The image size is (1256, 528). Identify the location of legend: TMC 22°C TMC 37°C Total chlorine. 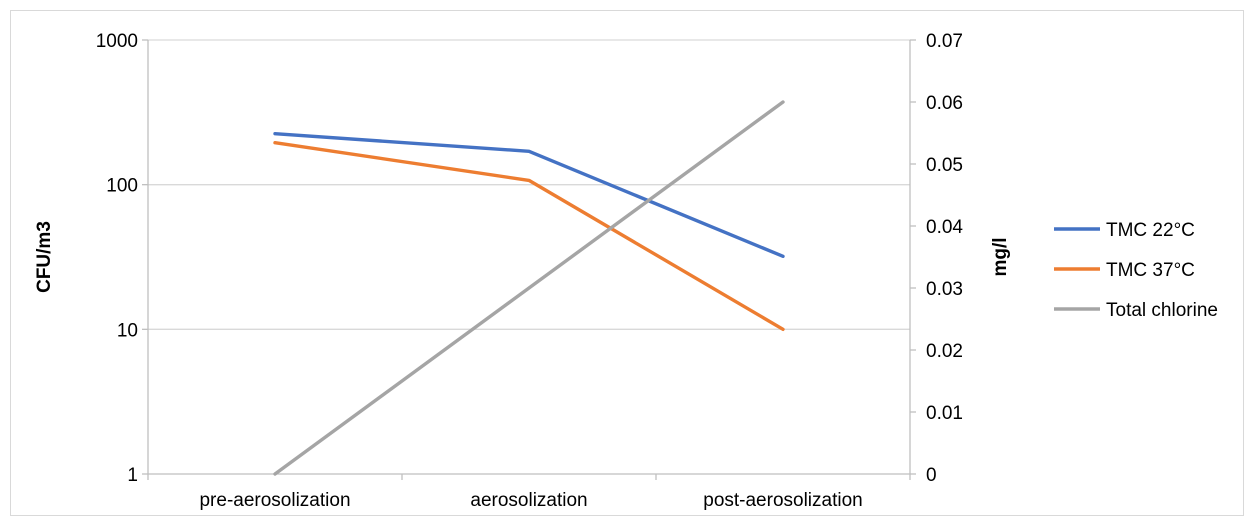
(1136, 270).